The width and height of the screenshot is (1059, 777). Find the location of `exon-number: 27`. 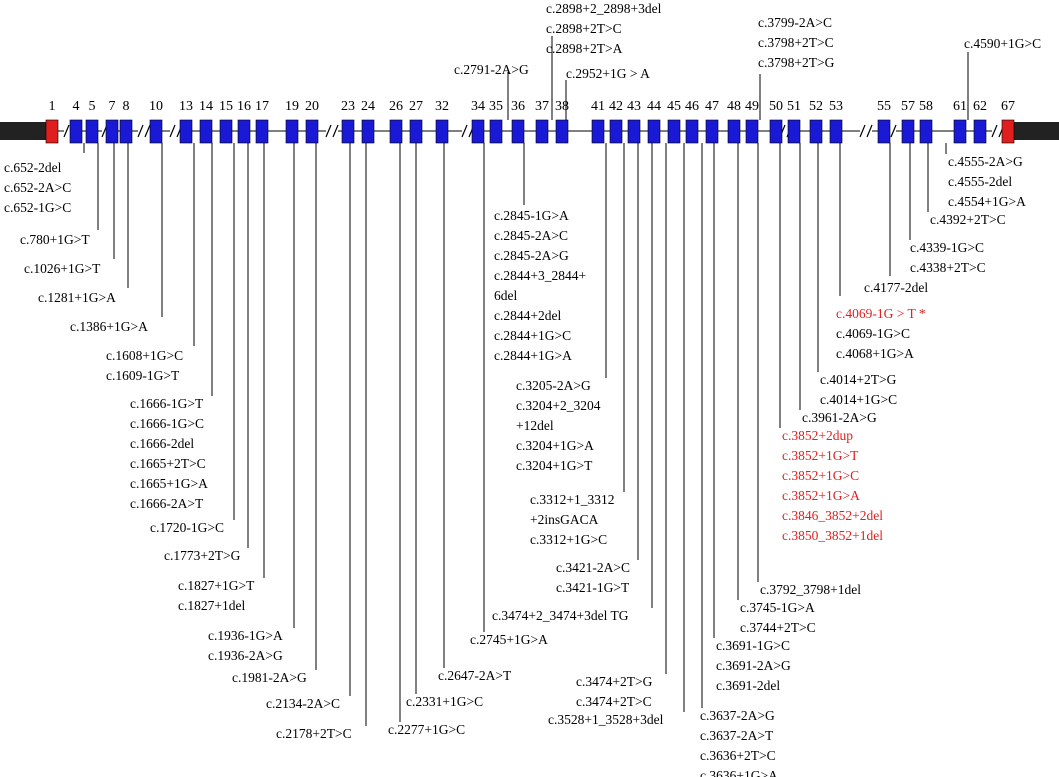

exon-number: 27 is located at coordinates (416, 106).